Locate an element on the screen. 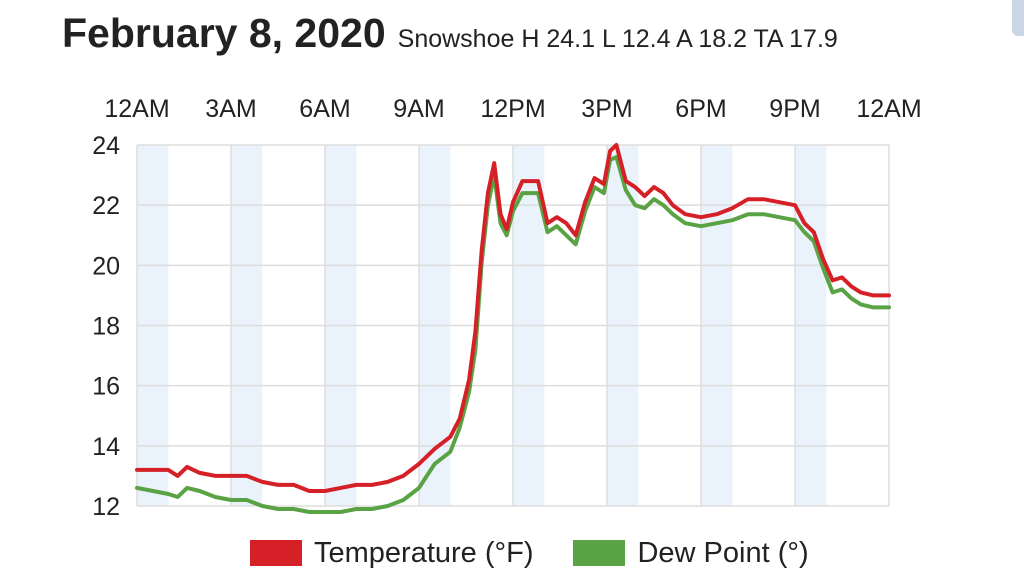 This screenshot has height=575, width=1024. y-tick-label-22: 22 is located at coordinates (106, 206).